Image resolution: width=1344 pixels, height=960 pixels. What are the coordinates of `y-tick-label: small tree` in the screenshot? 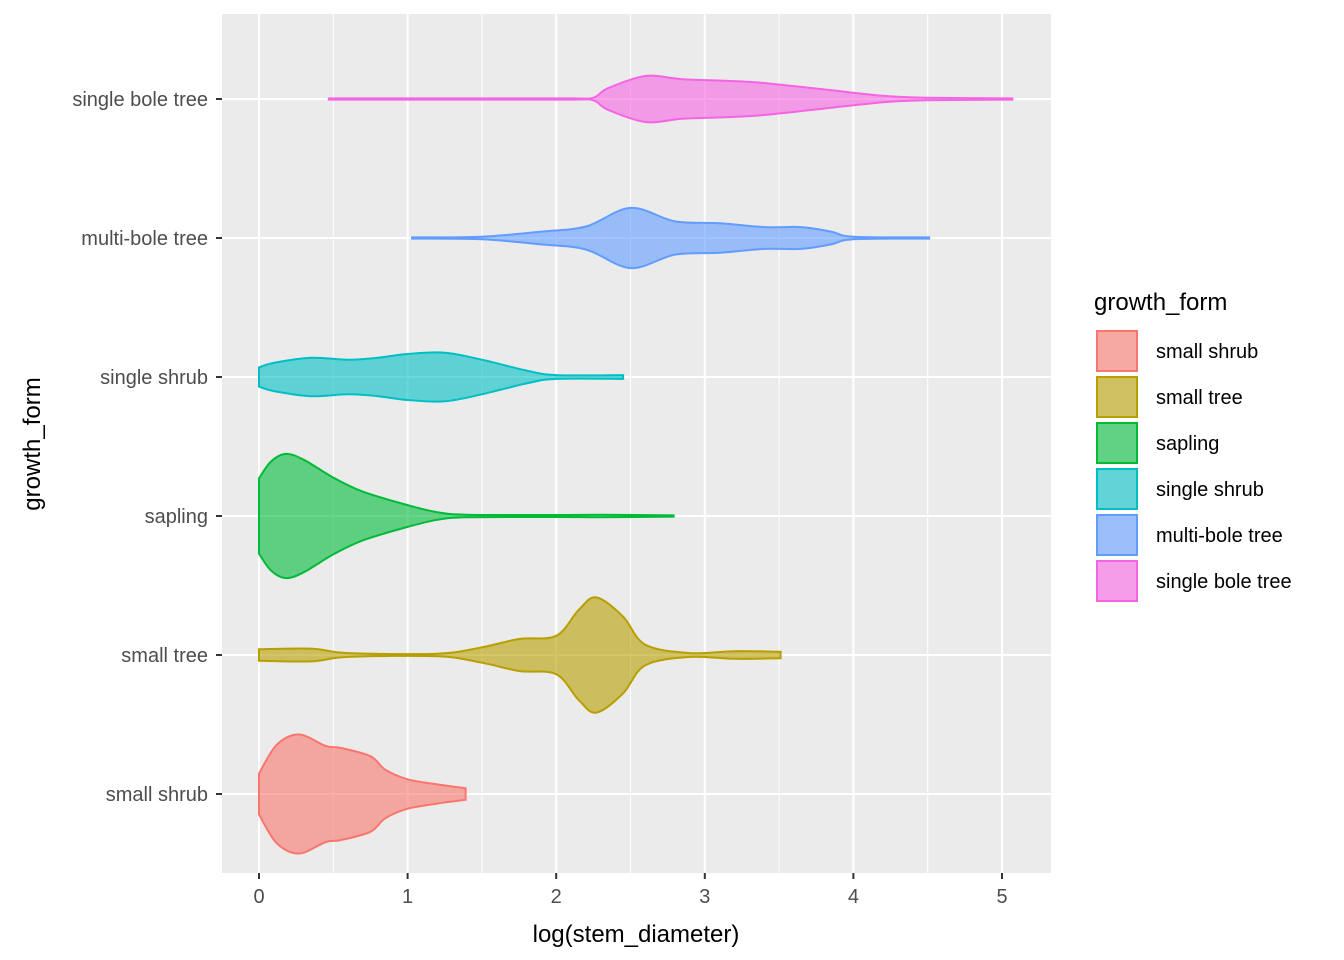 It's located at (164, 656).